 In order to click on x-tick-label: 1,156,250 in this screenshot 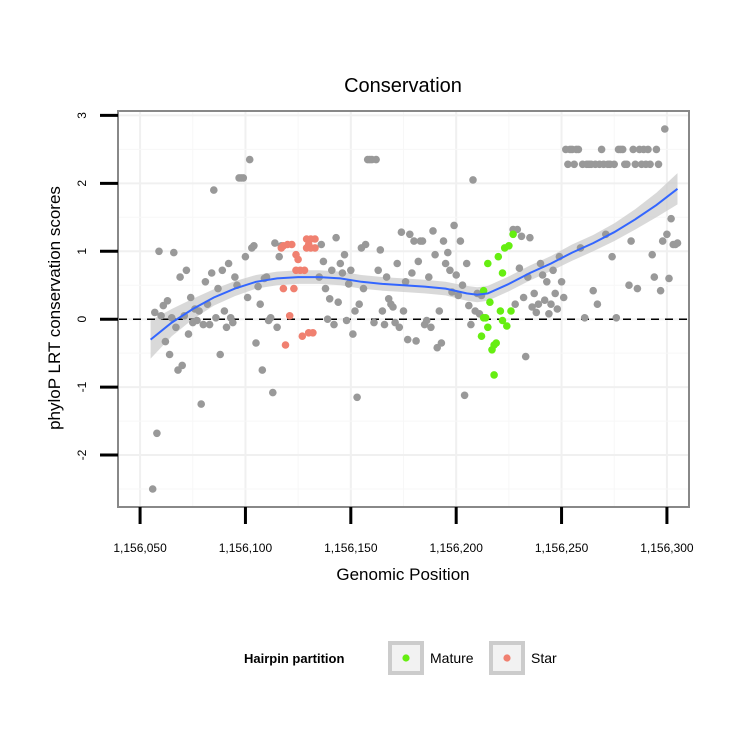, I will do `click(562, 548)`.